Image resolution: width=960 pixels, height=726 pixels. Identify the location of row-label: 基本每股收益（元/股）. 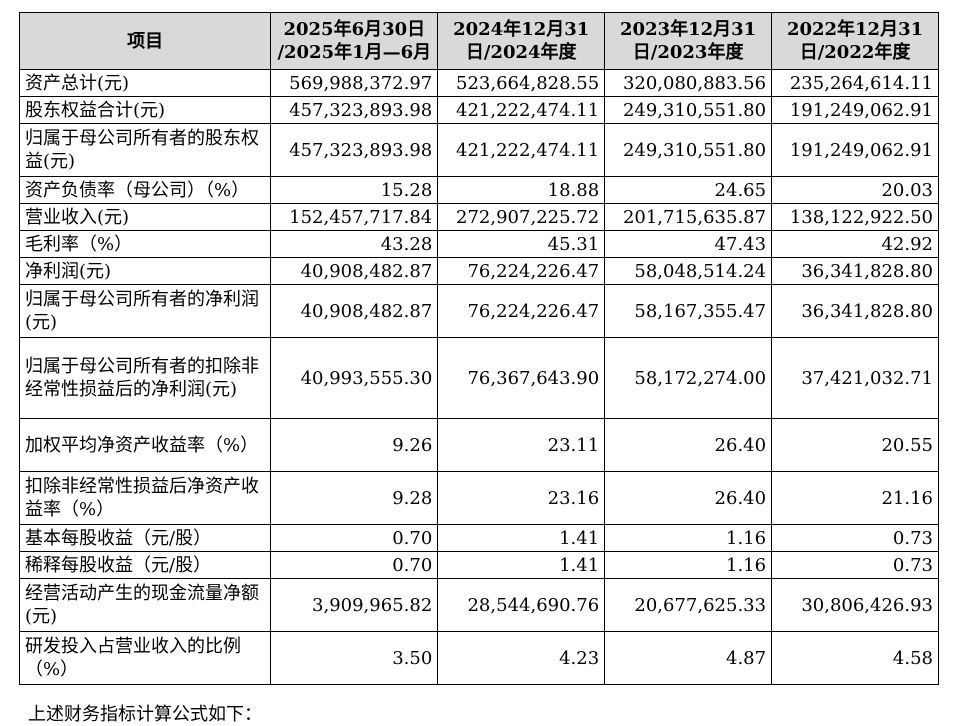
(145, 538).